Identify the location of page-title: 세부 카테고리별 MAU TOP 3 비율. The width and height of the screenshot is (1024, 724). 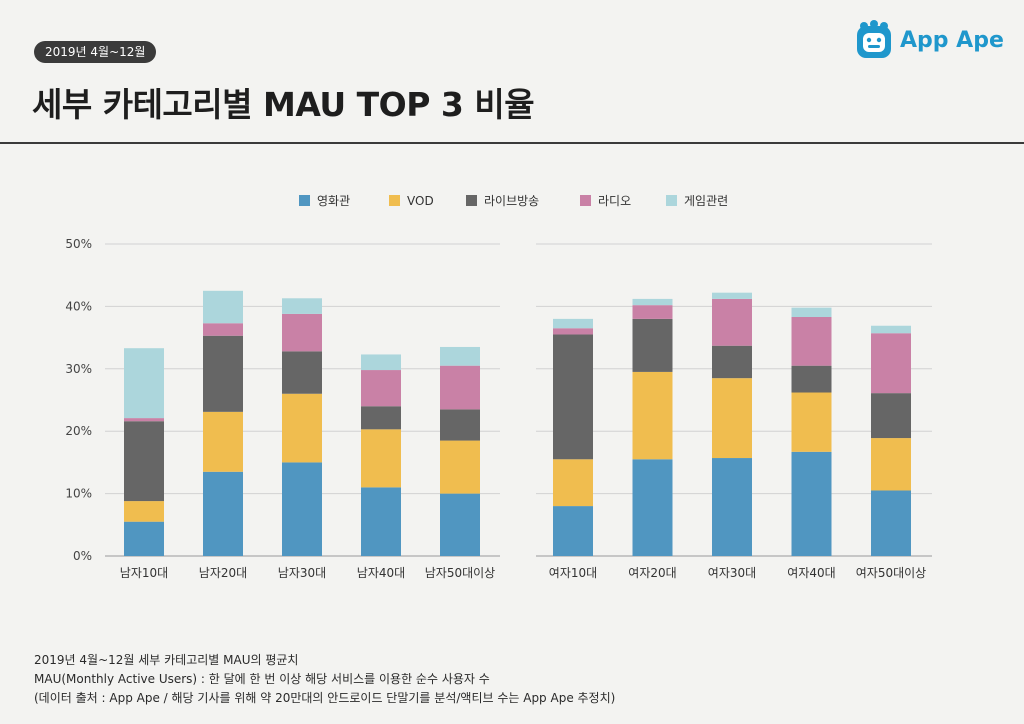
(283, 104).